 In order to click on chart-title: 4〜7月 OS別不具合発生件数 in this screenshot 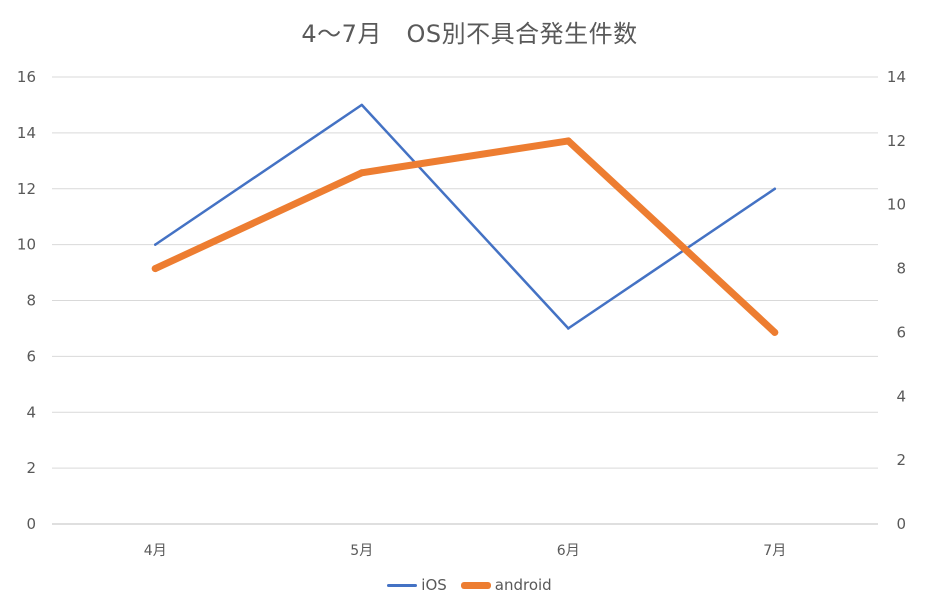, I will do `click(469, 34)`.